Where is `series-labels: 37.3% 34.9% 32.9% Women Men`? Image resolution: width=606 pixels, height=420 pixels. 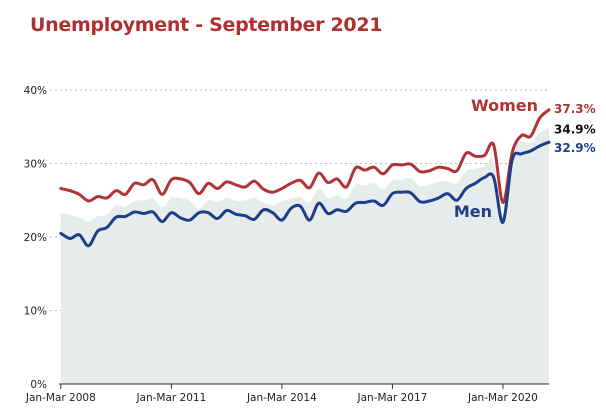 series-labels: 37.3% 34.9% 32.9% Women Men is located at coordinates (525, 158).